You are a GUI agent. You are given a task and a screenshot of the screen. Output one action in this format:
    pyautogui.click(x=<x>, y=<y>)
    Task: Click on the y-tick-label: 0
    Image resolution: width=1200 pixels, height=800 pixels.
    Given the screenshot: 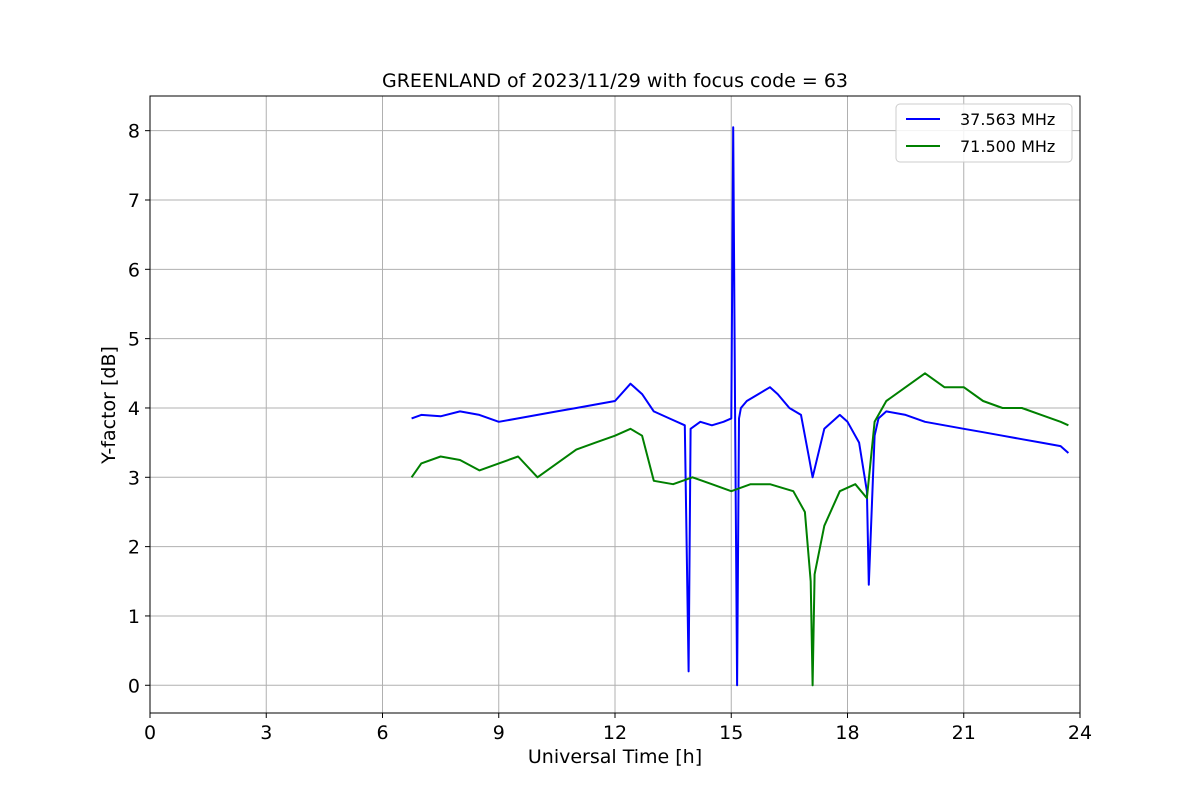 What is the action you would take?
    pyautogui.click(x=134, y=686)
    